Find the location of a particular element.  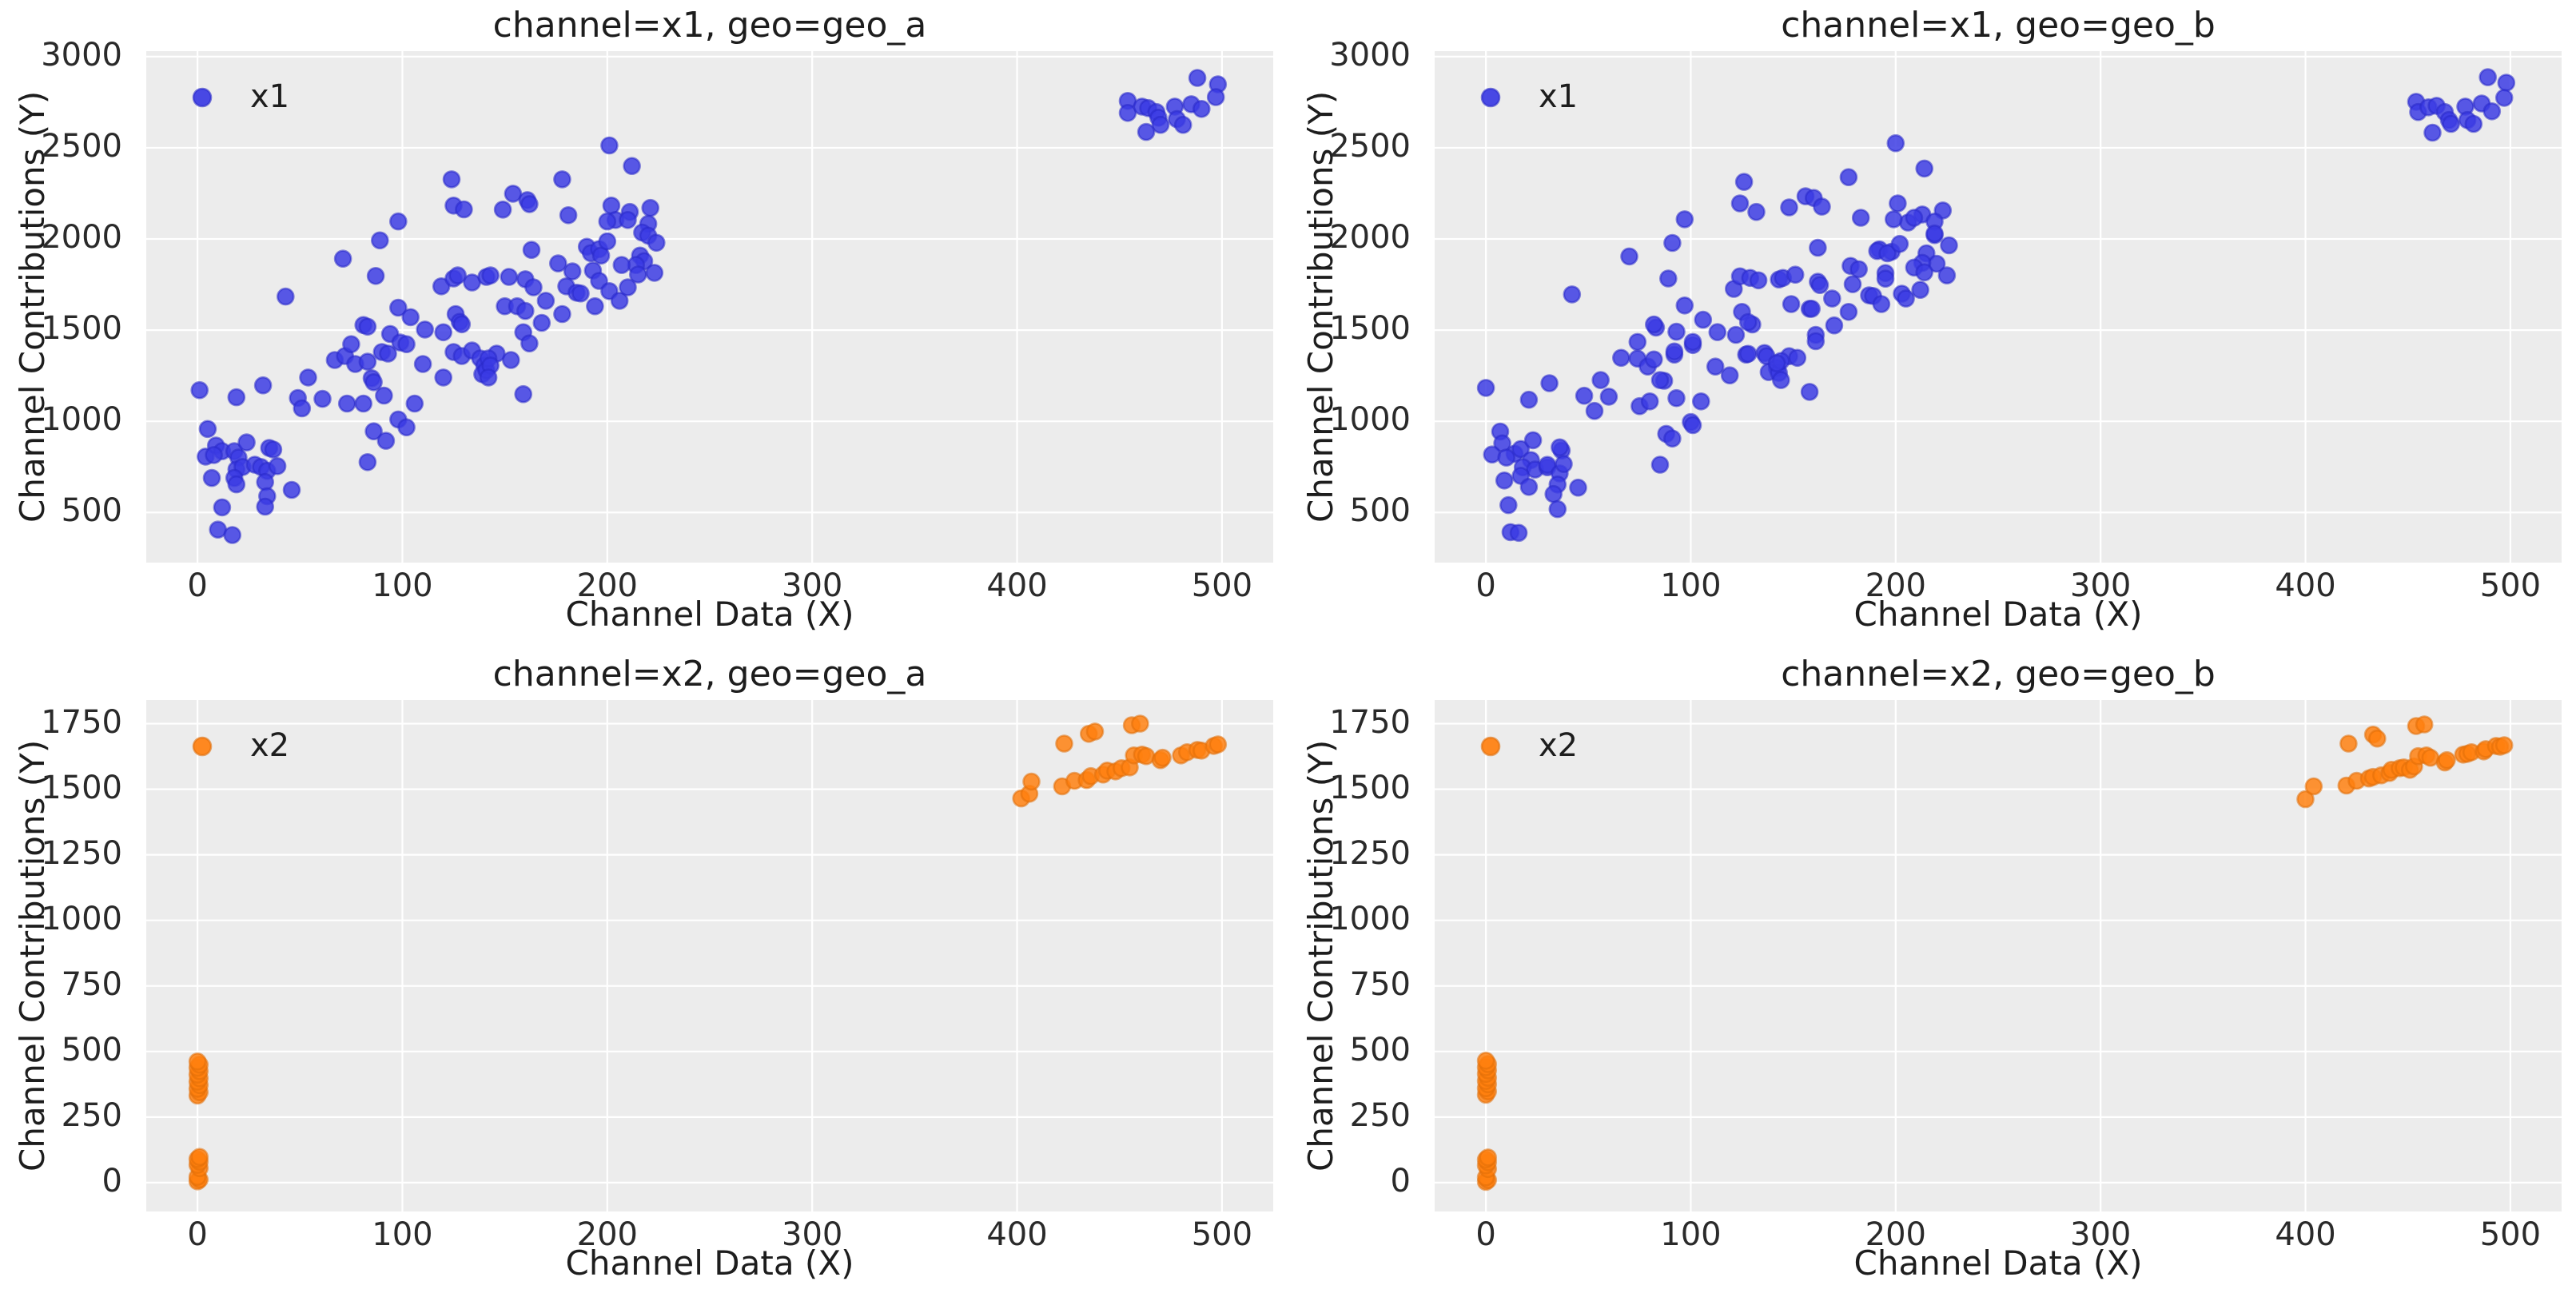

panel-title: channel=x1, geo=geo_a is located at coordinates (709, 26).